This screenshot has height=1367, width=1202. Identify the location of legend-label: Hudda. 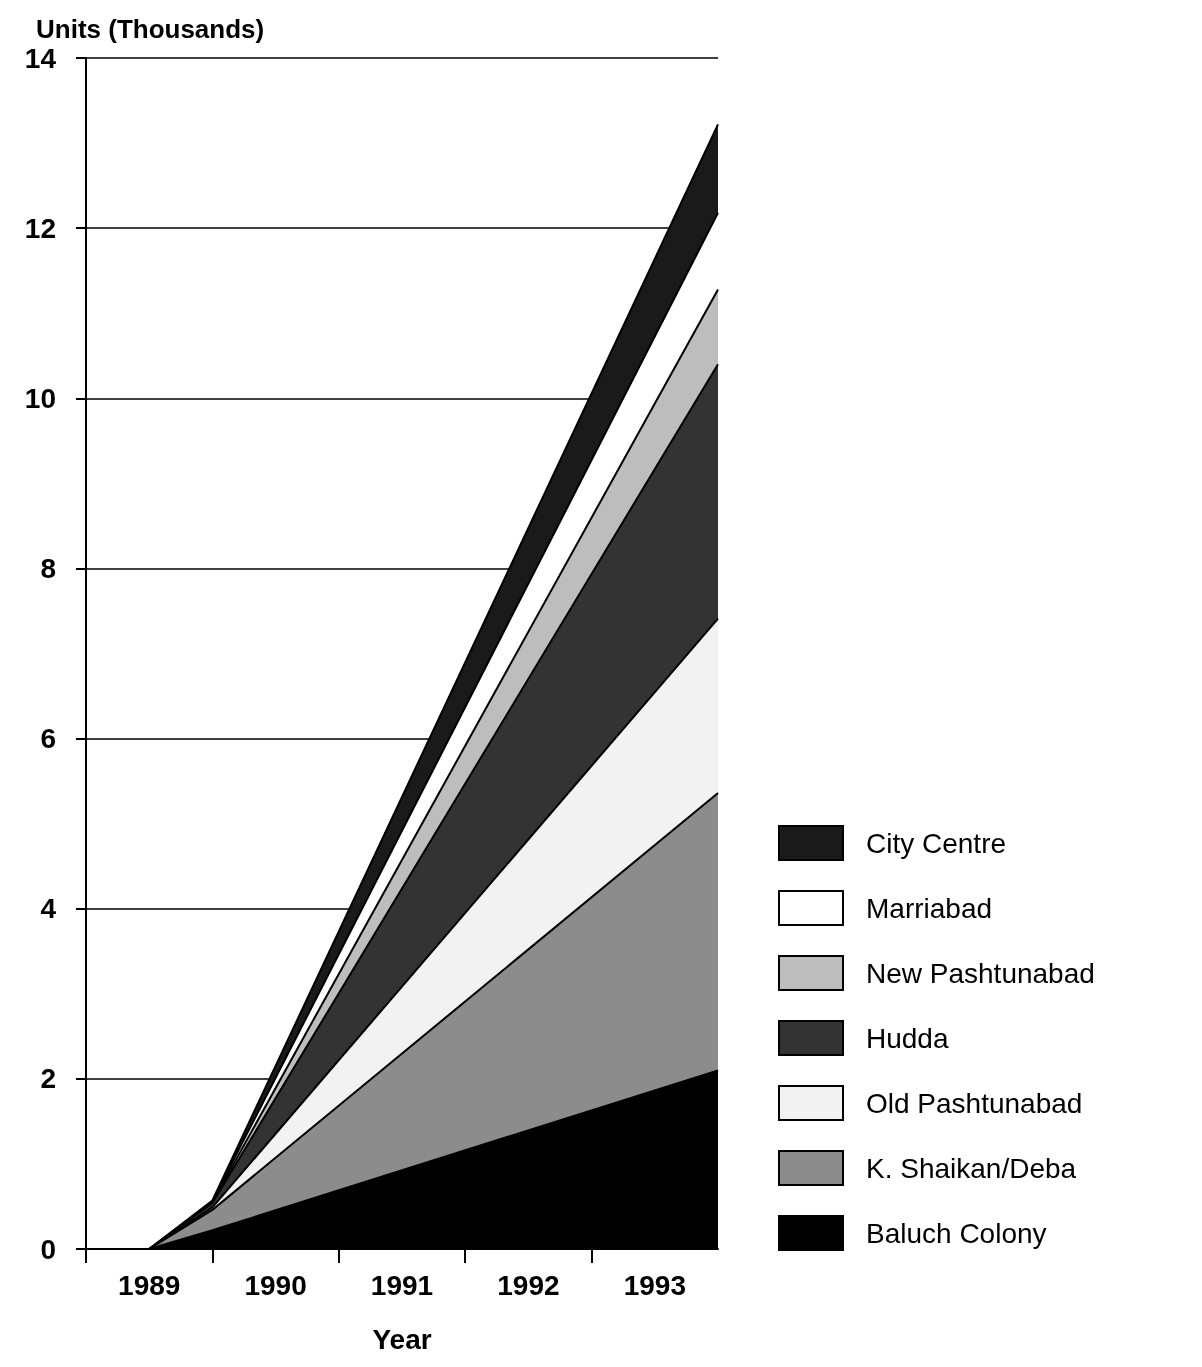
(907, 1038).